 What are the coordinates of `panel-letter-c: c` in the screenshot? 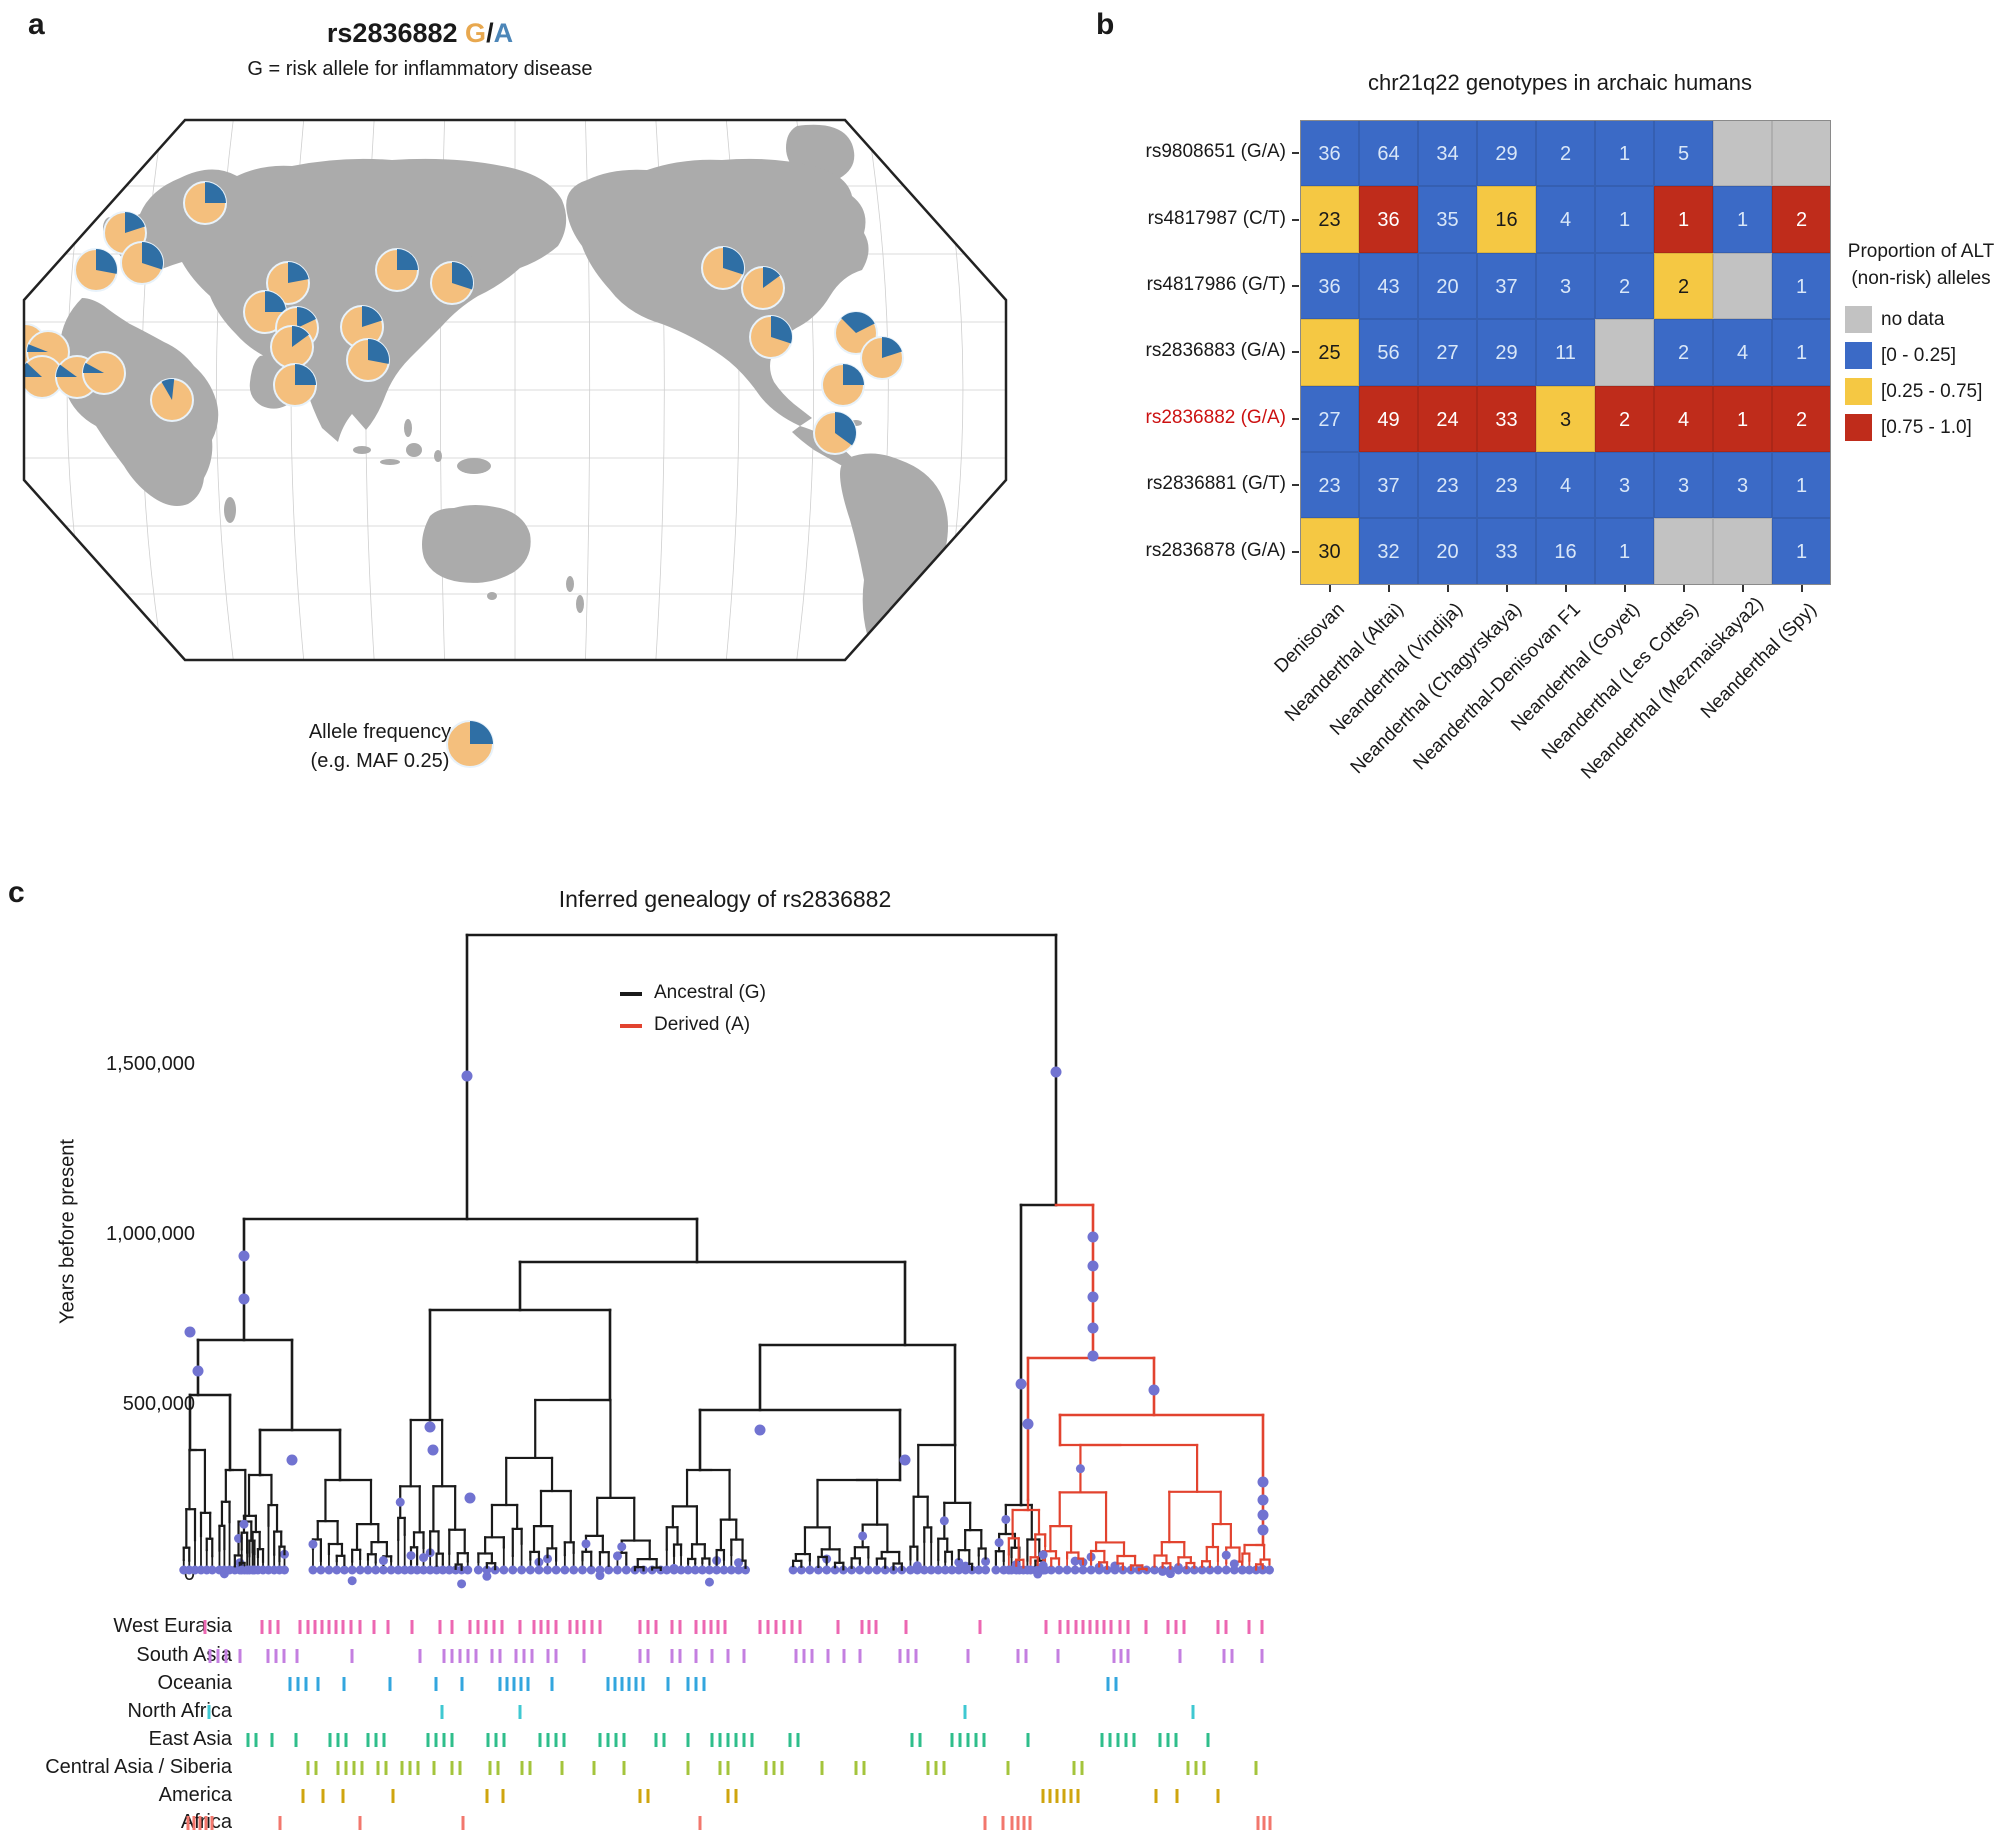 It's located at (16, 892).